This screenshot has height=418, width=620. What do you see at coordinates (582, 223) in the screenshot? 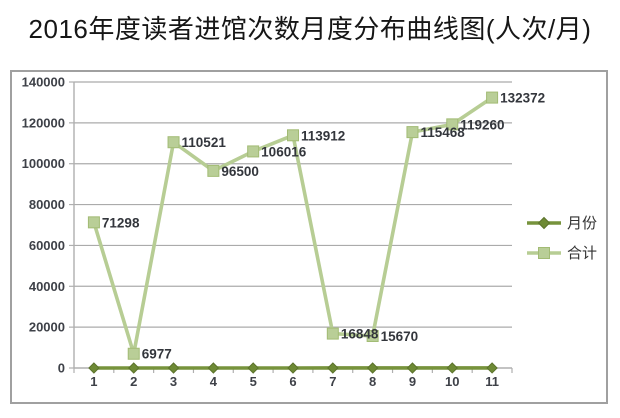
I see `legend-label-months: 月份` at bounding box center [582, 223].